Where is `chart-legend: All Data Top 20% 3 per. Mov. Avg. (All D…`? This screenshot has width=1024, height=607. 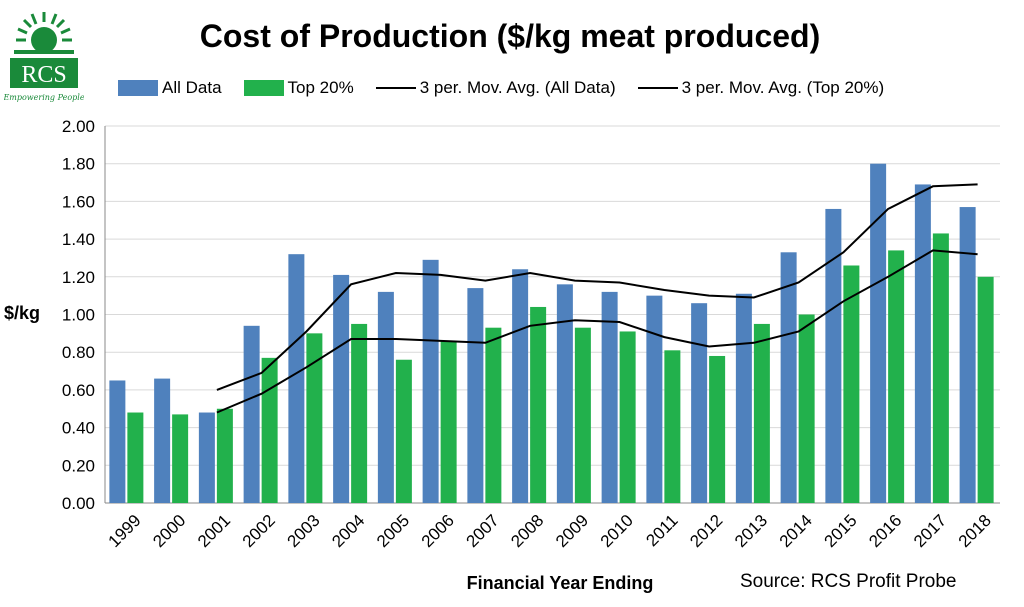
chart-legend: All Data Top 20% 3 per. Mov. Avg. (All D… is located at coordinates (512, 88).